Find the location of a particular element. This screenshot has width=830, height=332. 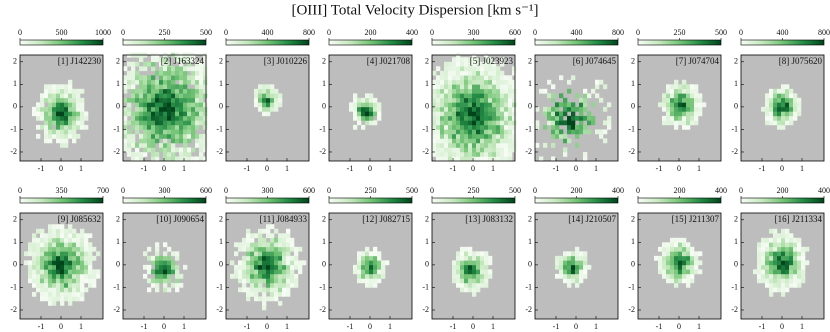

y-tick-label: -1 is located at coordinates (528, 286).